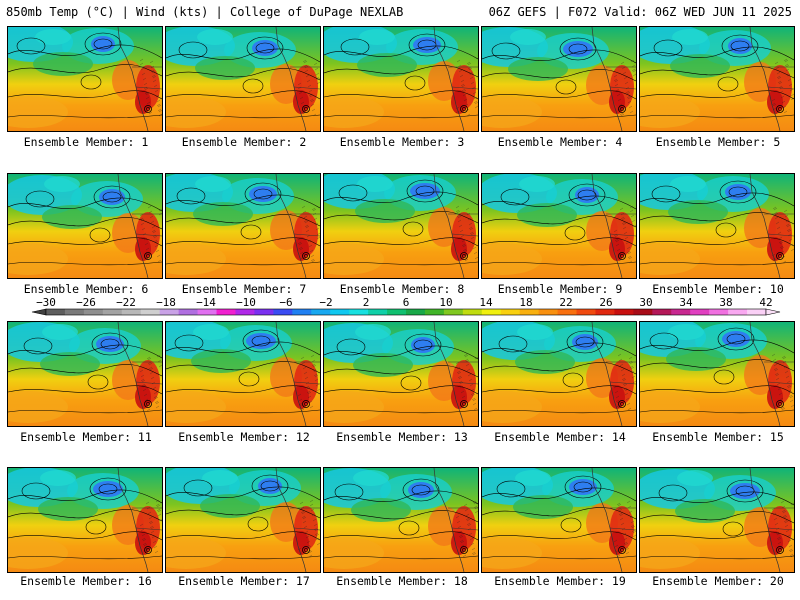 Image resolution: width=800 pixels, height=600 pixels. I want to click on colorbar-tick-label: −10, so click(246, 302).